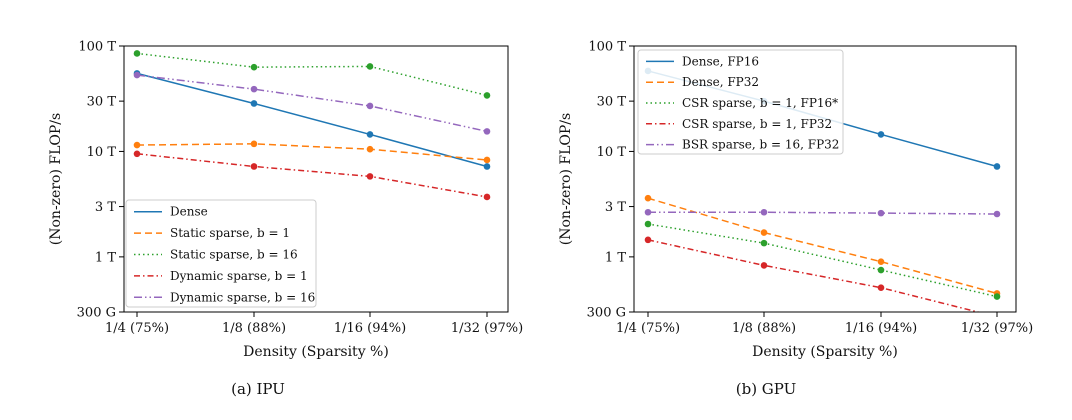 Image resolution: width=1072 pixels, height=420 pixels. What do you see at coordinates (720, 82) in the screenshot?
I see `legend-entry: Dense, FP32` at bounding box center [720, 82].